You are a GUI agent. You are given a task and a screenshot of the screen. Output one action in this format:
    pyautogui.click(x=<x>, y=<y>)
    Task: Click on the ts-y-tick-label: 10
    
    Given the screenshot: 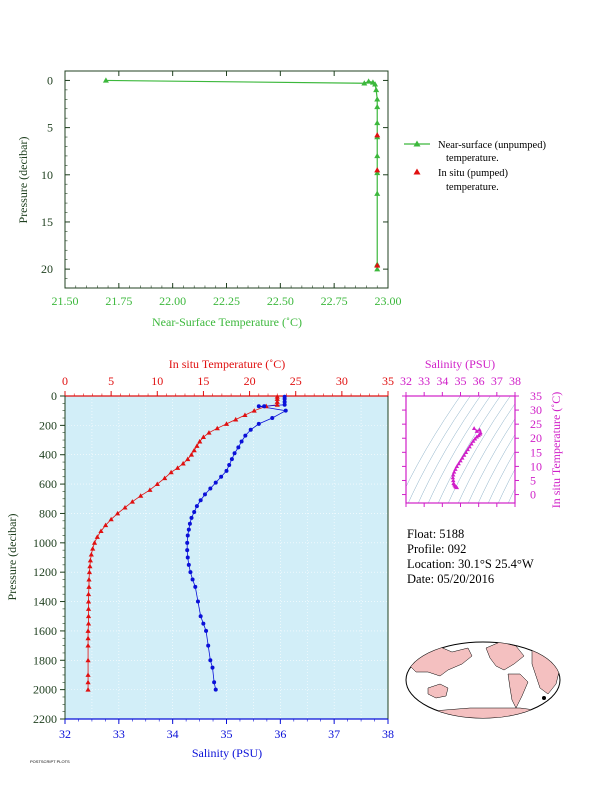 What is the action you would take?
    pyautogui.click(x=536, y=466)
    